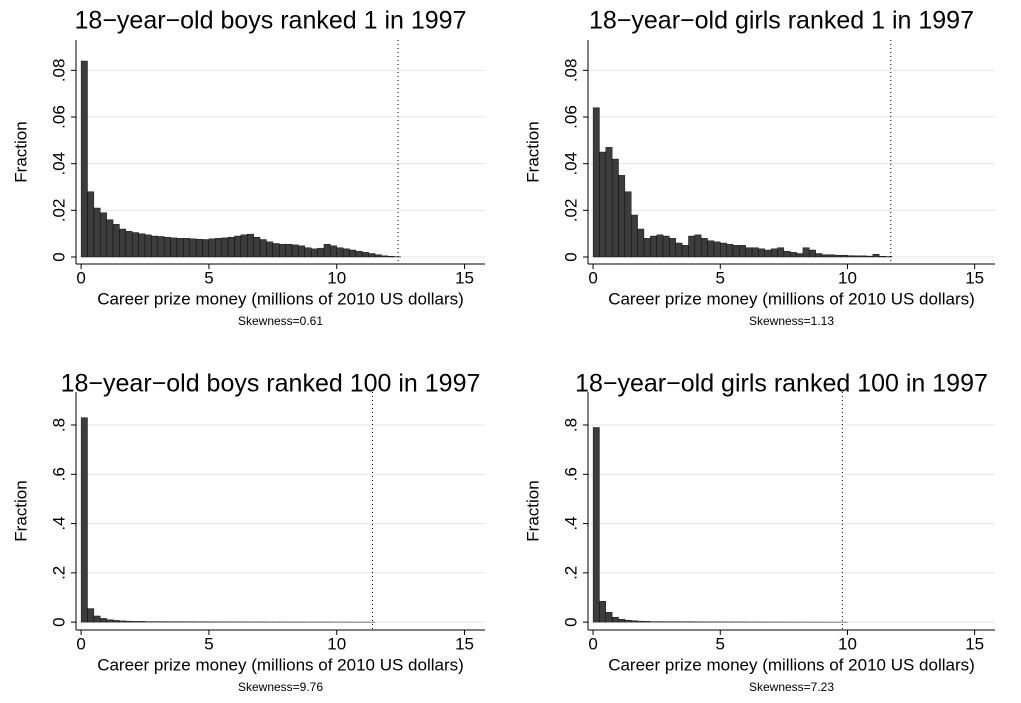  What do you see at coordinates (280, 321) in the screenshot?
I see `annotation: Skewness=0.61` at bounding box center [280, 321].